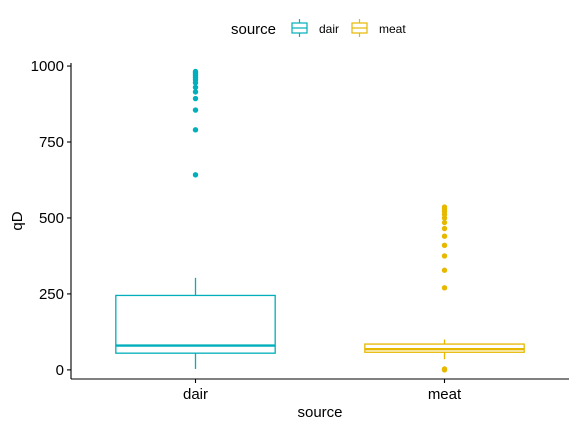 The image size is (577, 429). Describe the element at coordinates (322, 391) in the screenshot. I see `x-axis-ticks: dair meat` at that location.